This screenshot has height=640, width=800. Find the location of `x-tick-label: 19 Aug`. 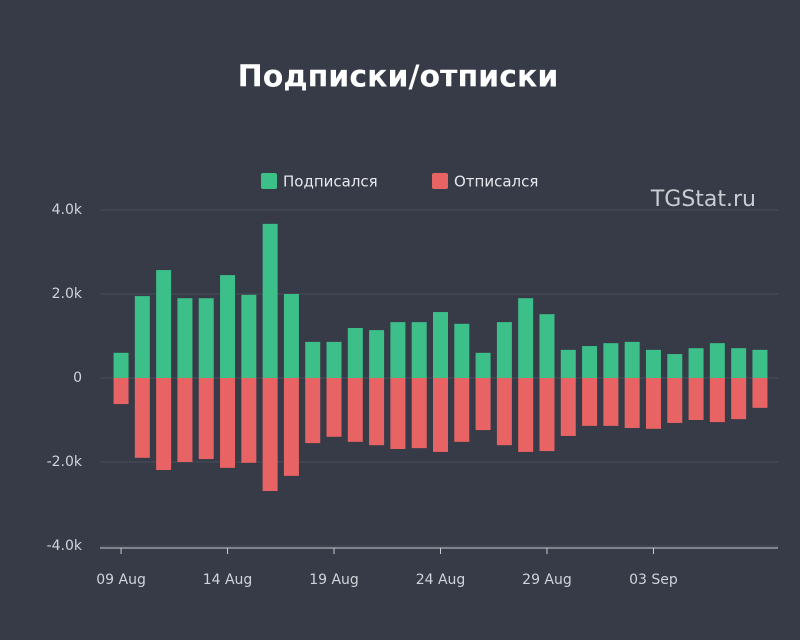

x-tick-label: 19 Aug is located at coordinates (334, 580).